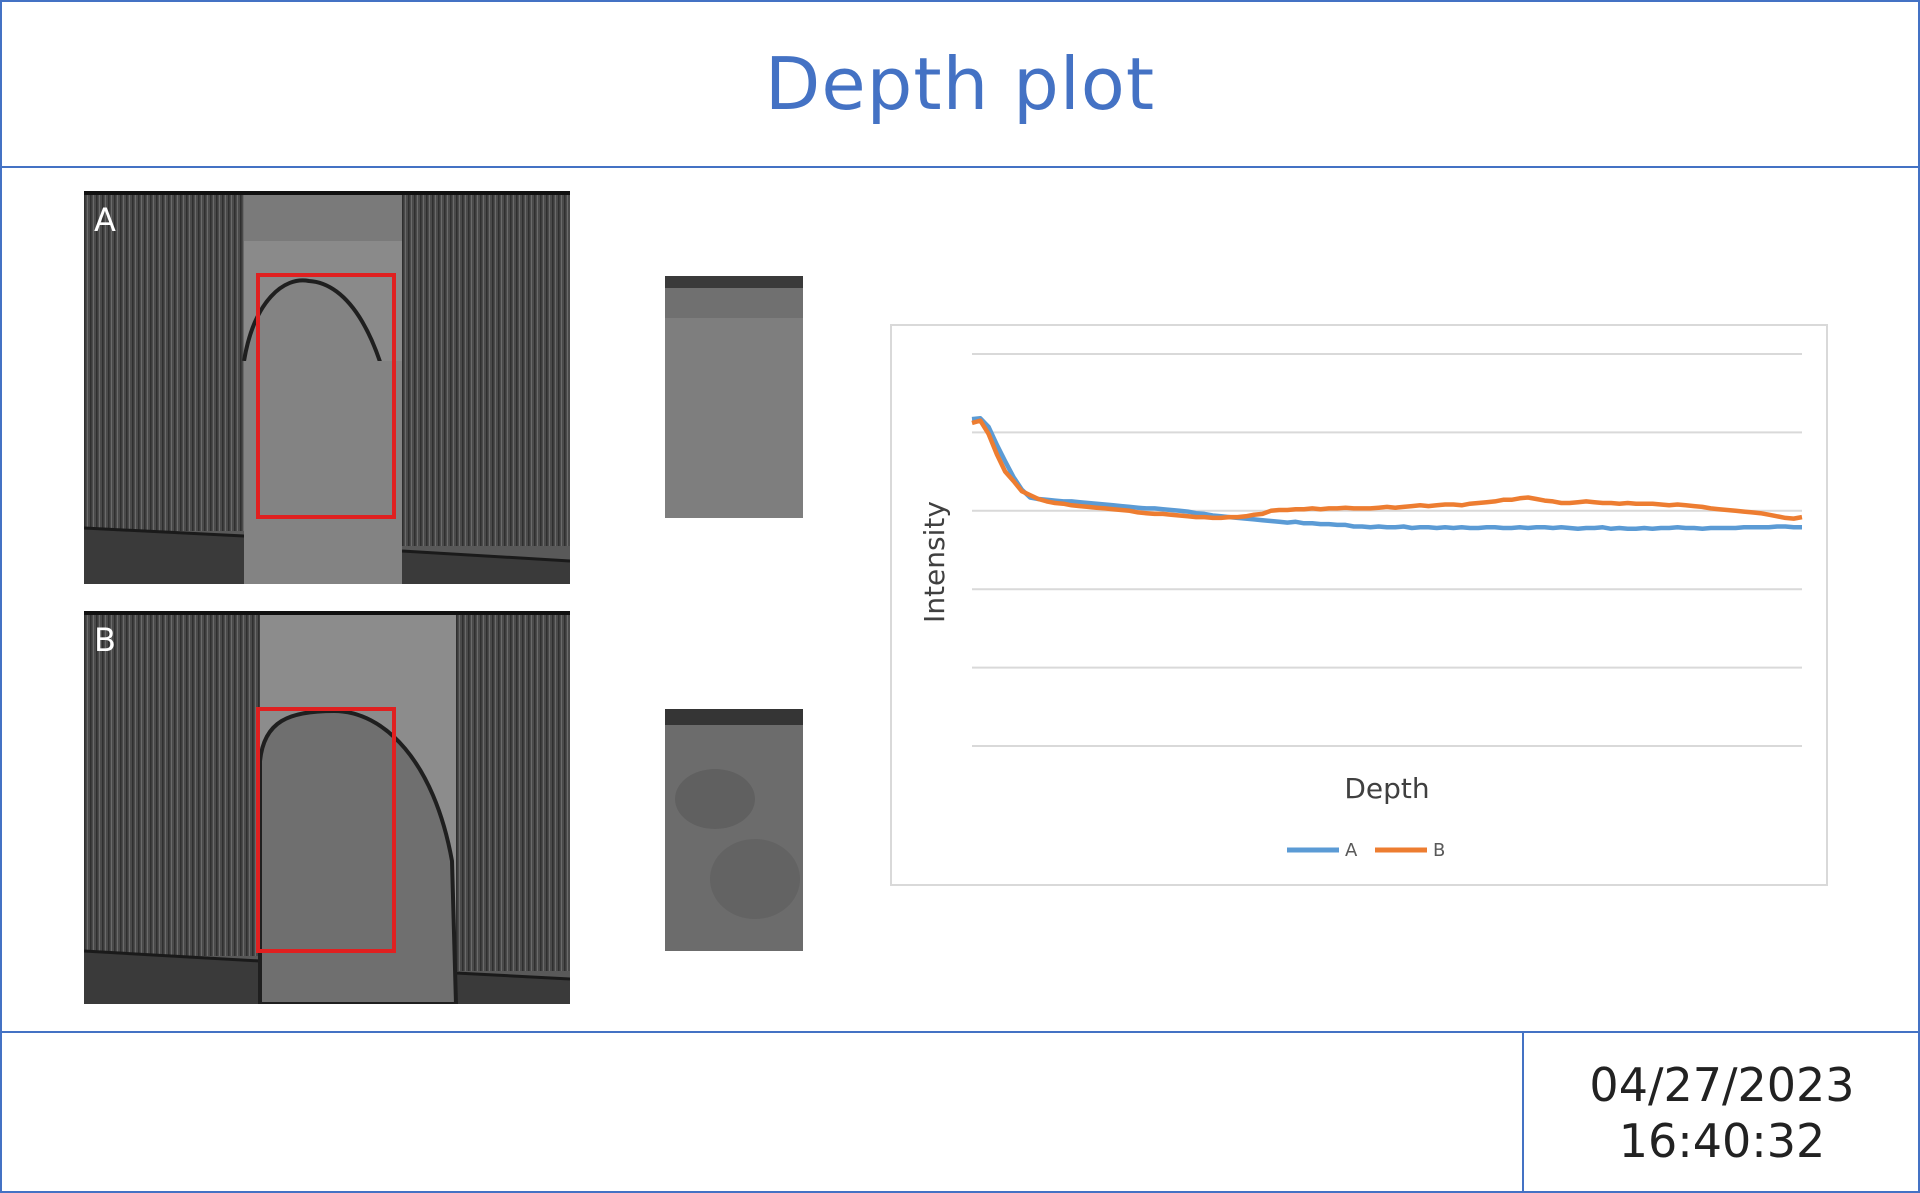  I want to click on roi-box-b, so click(326, 830).